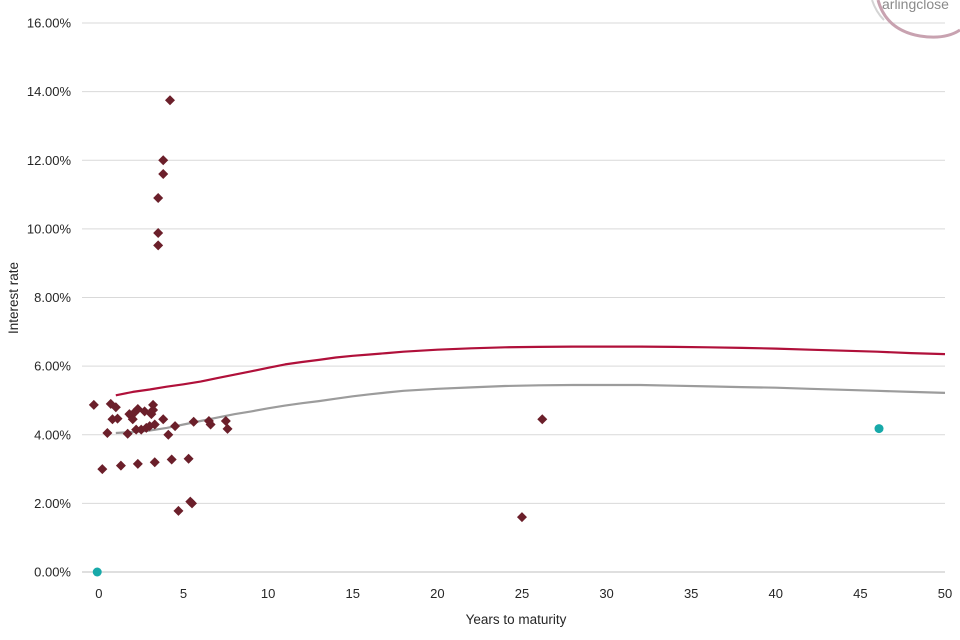 The height and width of the screenshot is (640, 960). I want to click on logo-swoosh, so click(918, 19).